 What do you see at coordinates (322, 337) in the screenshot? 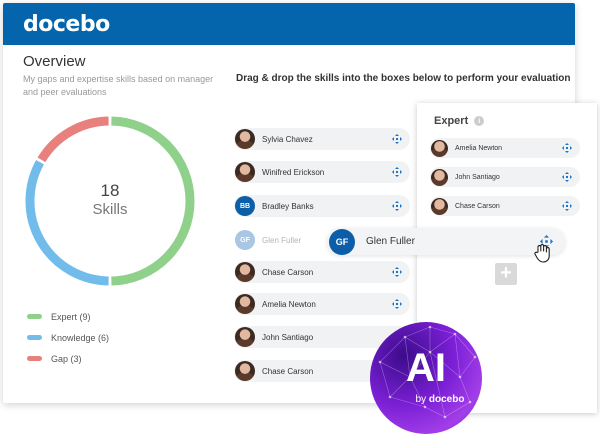
I see `skill-chip: John Santiago` at bounding box center [322, 337].